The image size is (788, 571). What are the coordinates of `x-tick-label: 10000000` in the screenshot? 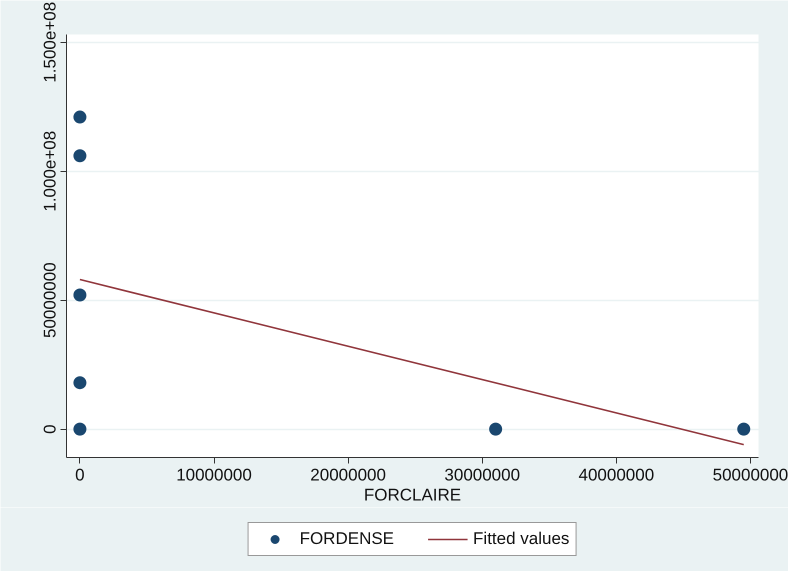 It's located at (214, 475).